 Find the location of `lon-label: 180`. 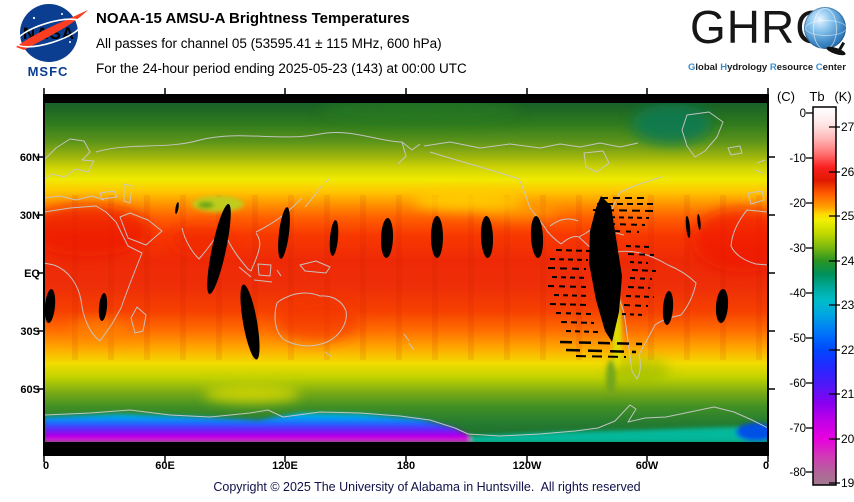

lon-label: 180 is located at coordinates (406, 466).